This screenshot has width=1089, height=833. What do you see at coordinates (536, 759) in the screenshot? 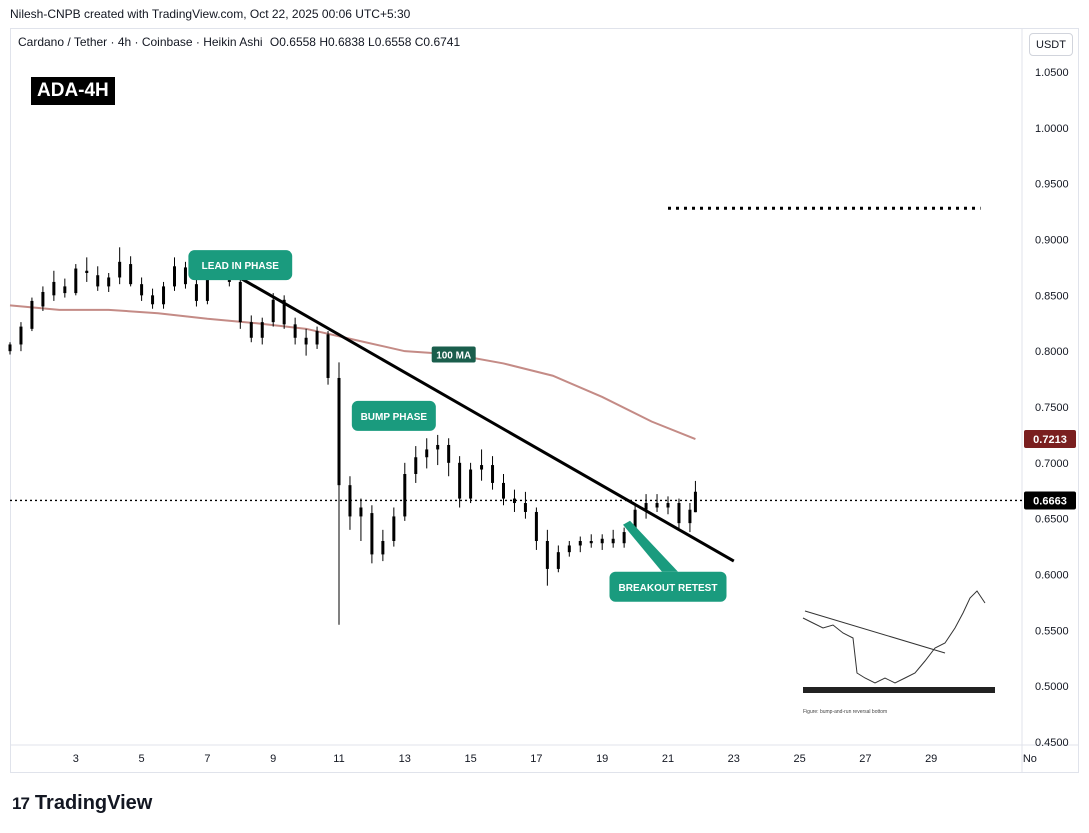
I see `x-tick-label: 17` at bounding box center [536, 759].